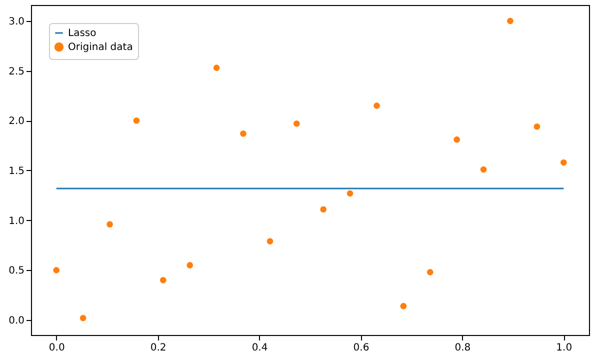 The width and height of the screenshot is (595, 357). Describe the element at coordinates (82, 33) in the screenshot. I see `legend-label: Lasso` at that location.